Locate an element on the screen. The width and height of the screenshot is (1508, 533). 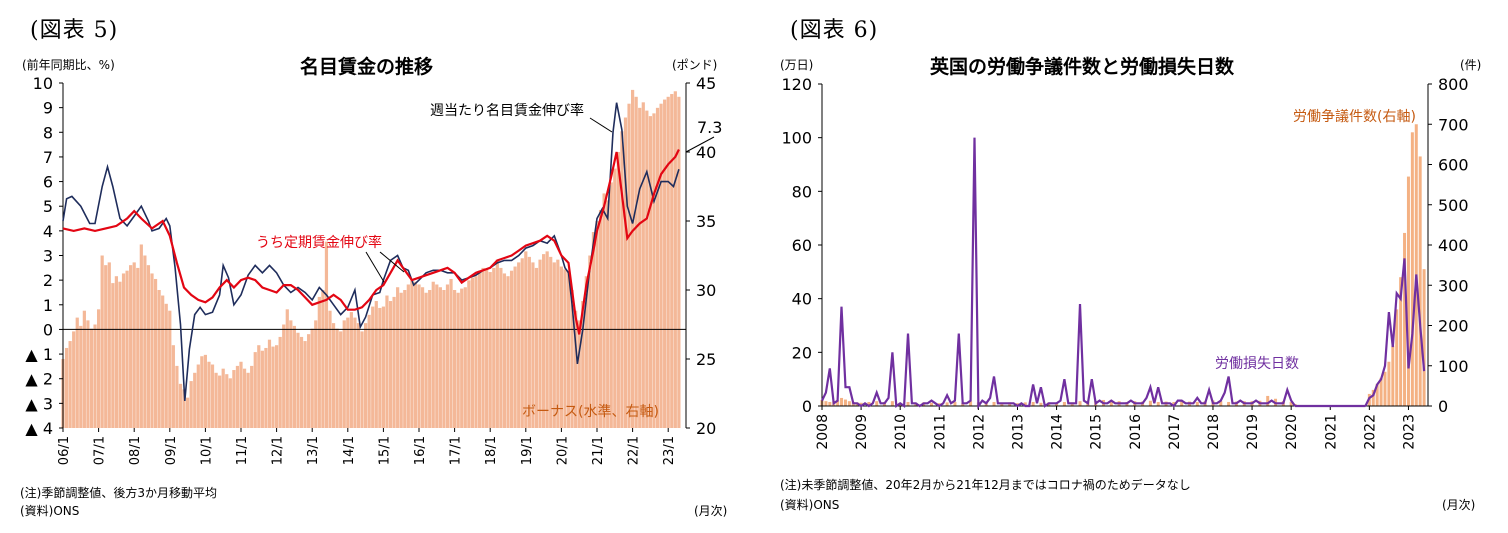
x-tick-label: 21/1 is located at coordinates (598, 450).